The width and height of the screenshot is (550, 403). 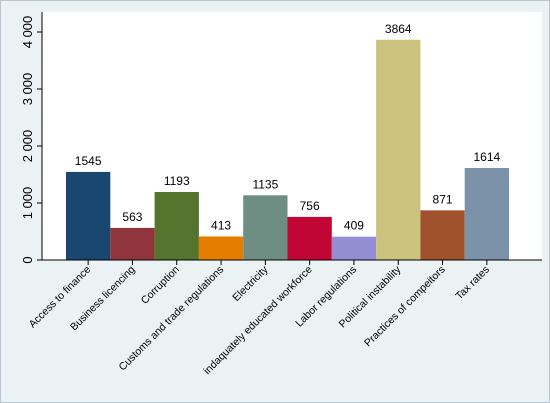 What do you see at coordinates (27, 89) in the screenshot?
I see `y-tick-label: 3 000` at bounding box center [27, 89].